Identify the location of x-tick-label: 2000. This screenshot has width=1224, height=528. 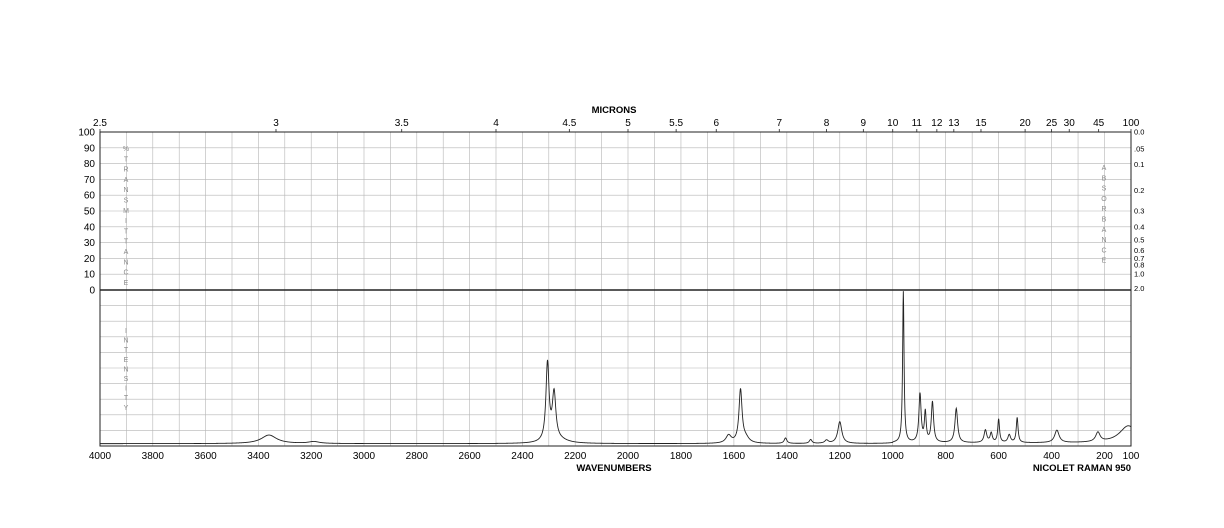
(628, 456).